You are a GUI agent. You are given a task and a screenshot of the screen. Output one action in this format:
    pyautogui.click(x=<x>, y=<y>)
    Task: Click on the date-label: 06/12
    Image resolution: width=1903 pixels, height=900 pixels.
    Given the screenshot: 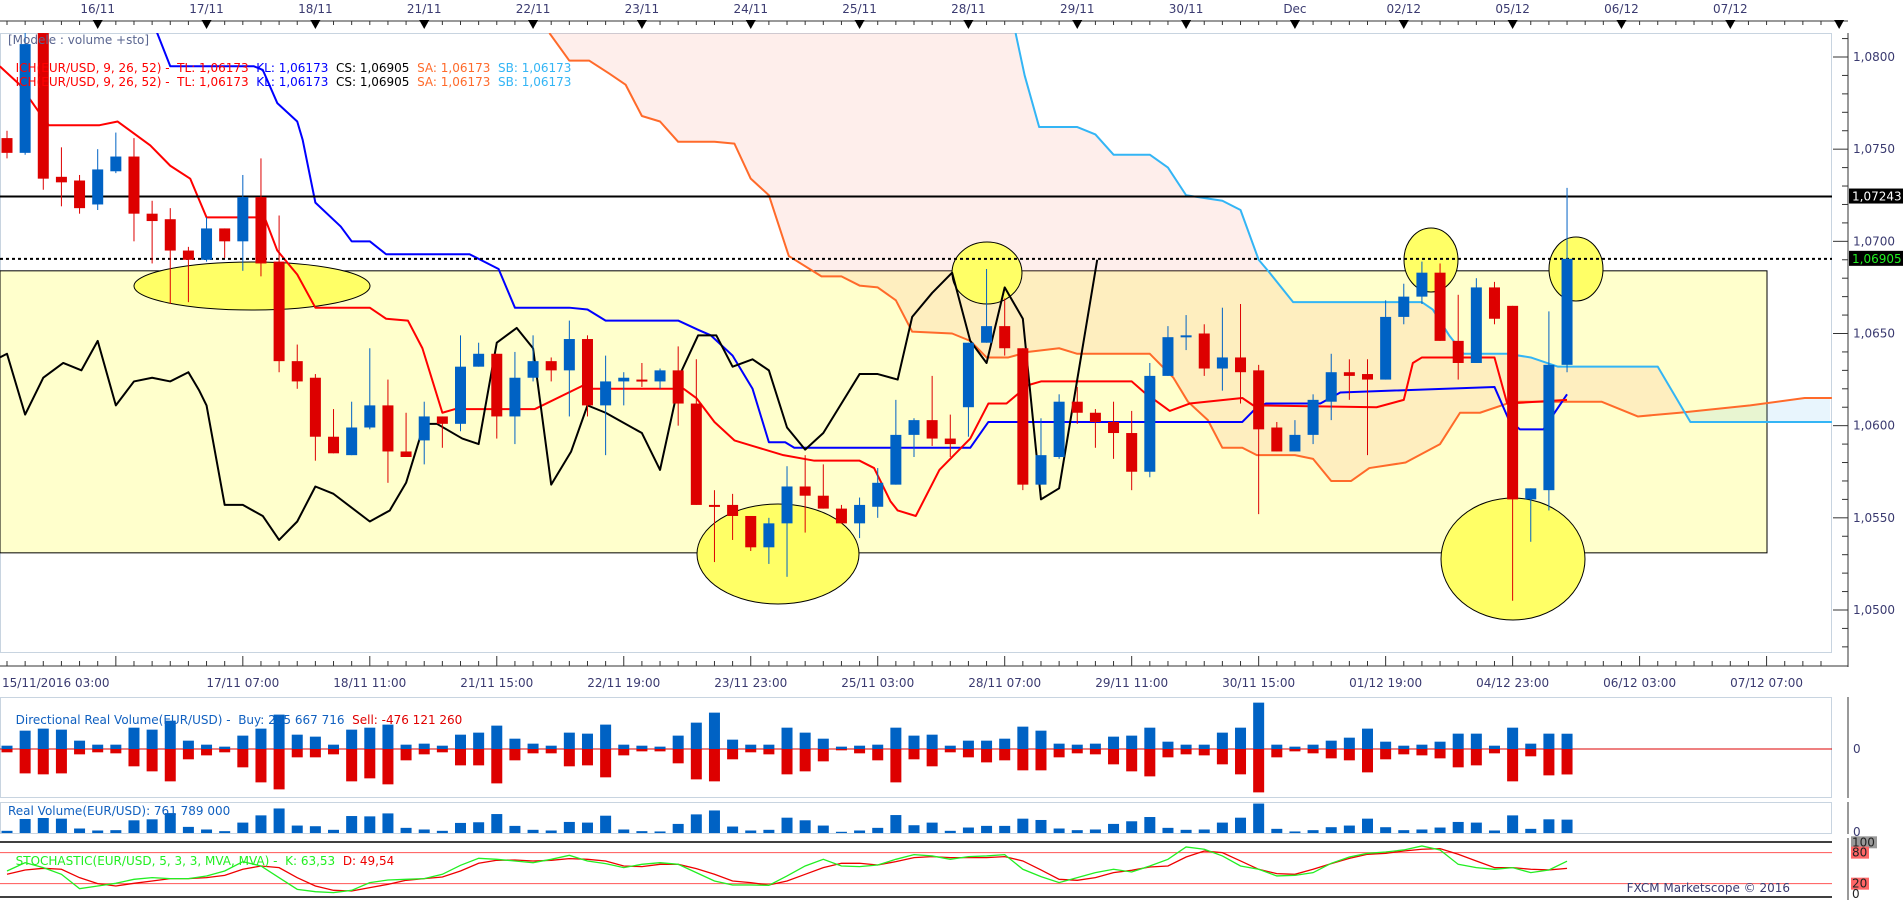 What is the action you would take?
    pyautogui.click(x=1621, y=9)
    